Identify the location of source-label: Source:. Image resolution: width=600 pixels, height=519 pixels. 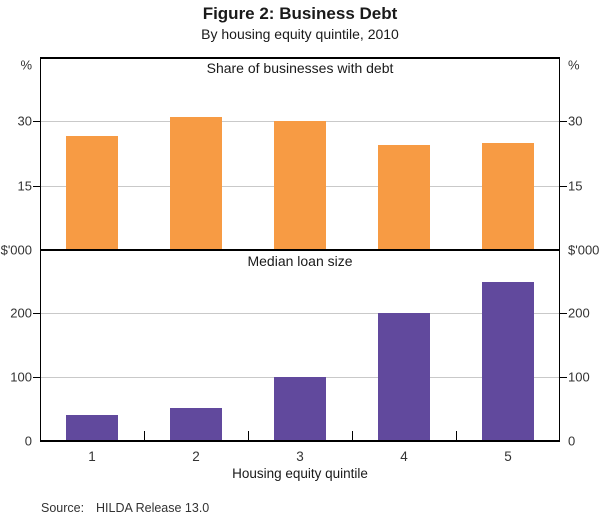
(63, 508).